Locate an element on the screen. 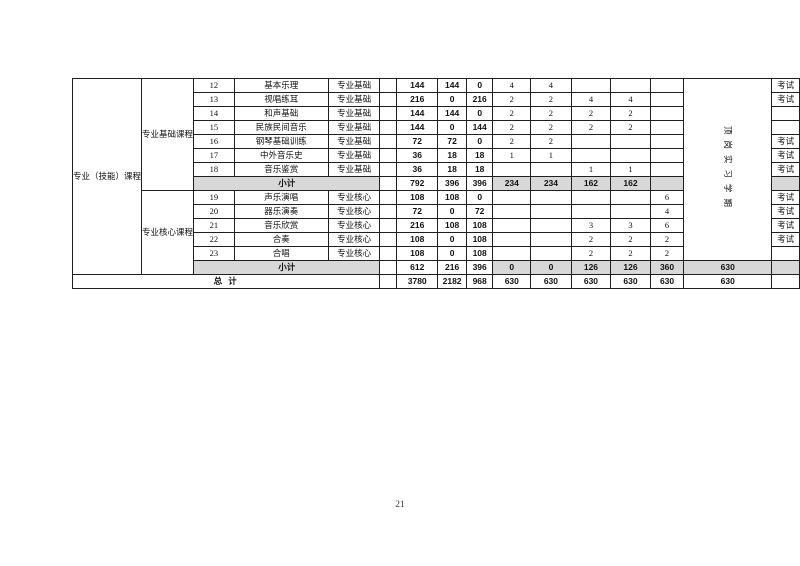 The height and width of the screenshot is (566, 800). cell-subtotal-sem-4: 162 is located at coordinates (630, 183).